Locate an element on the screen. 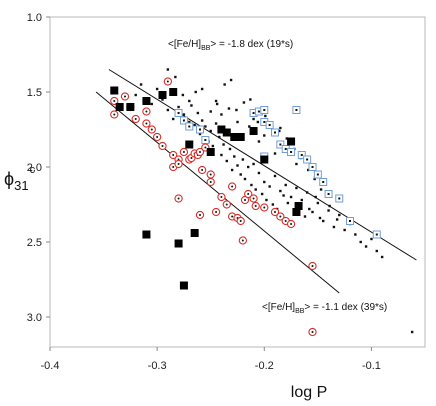 The image size is (436, 406). y-tick-label: 2.5 is located at coordinates (34, 243).